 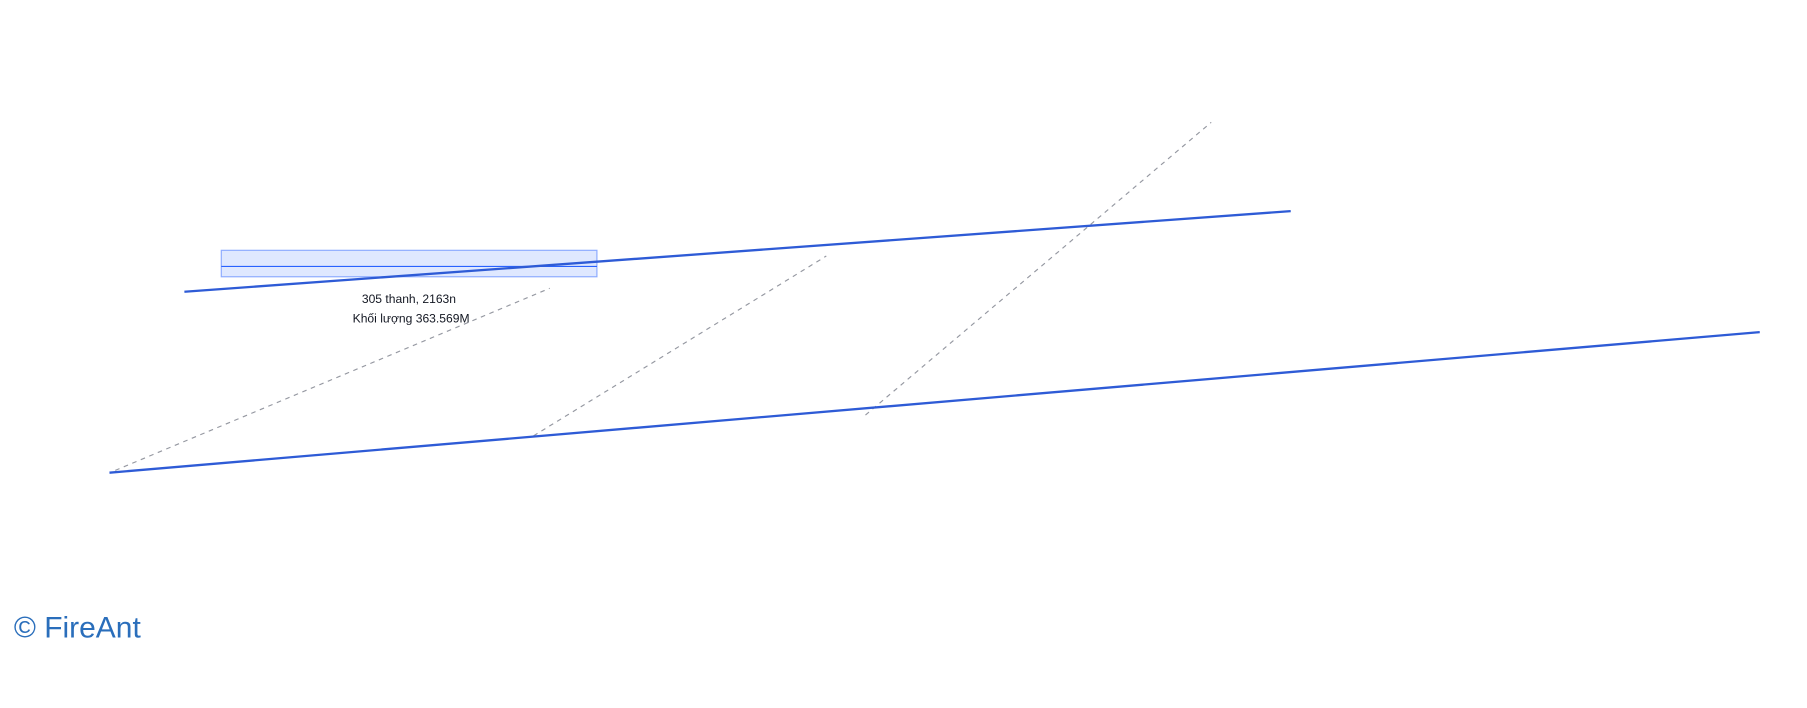 I want to click on tooltip: 305 thanh, 2163n Khối lượng 363.569M, so click(x=411, y=309).